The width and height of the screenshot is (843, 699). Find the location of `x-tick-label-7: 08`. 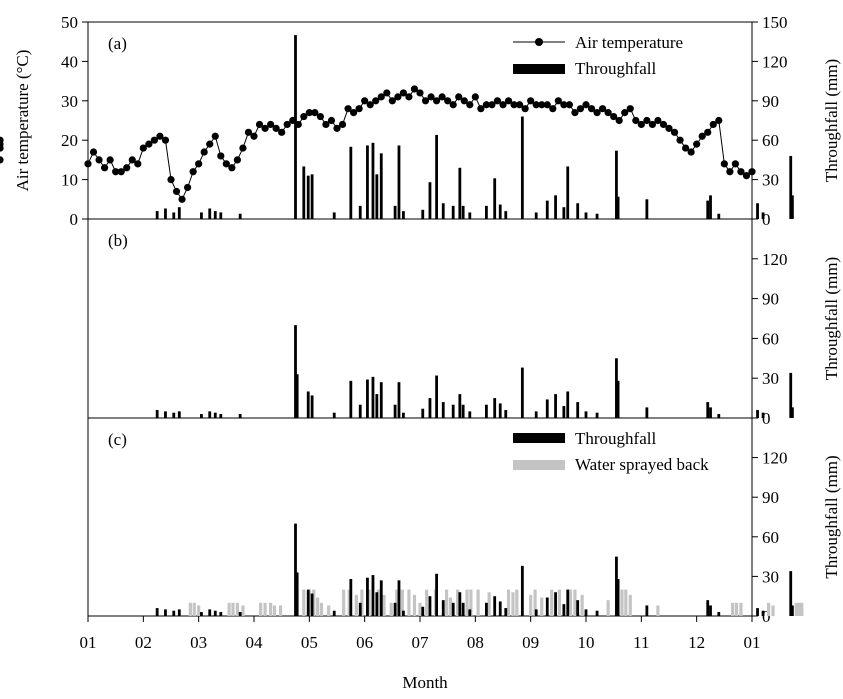

x-tick-label-7: 08 is located at coordinates (475, 642).